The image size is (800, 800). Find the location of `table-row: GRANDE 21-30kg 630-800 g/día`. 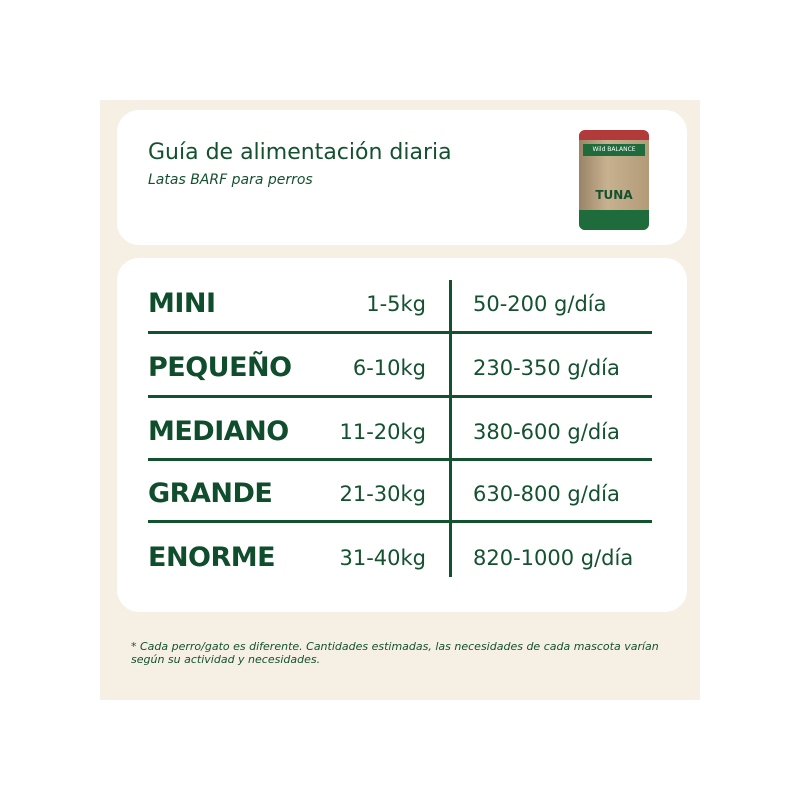

table-row: GRANDE 21-30kg 630-800 g/día is located at coordinates (400, 494).